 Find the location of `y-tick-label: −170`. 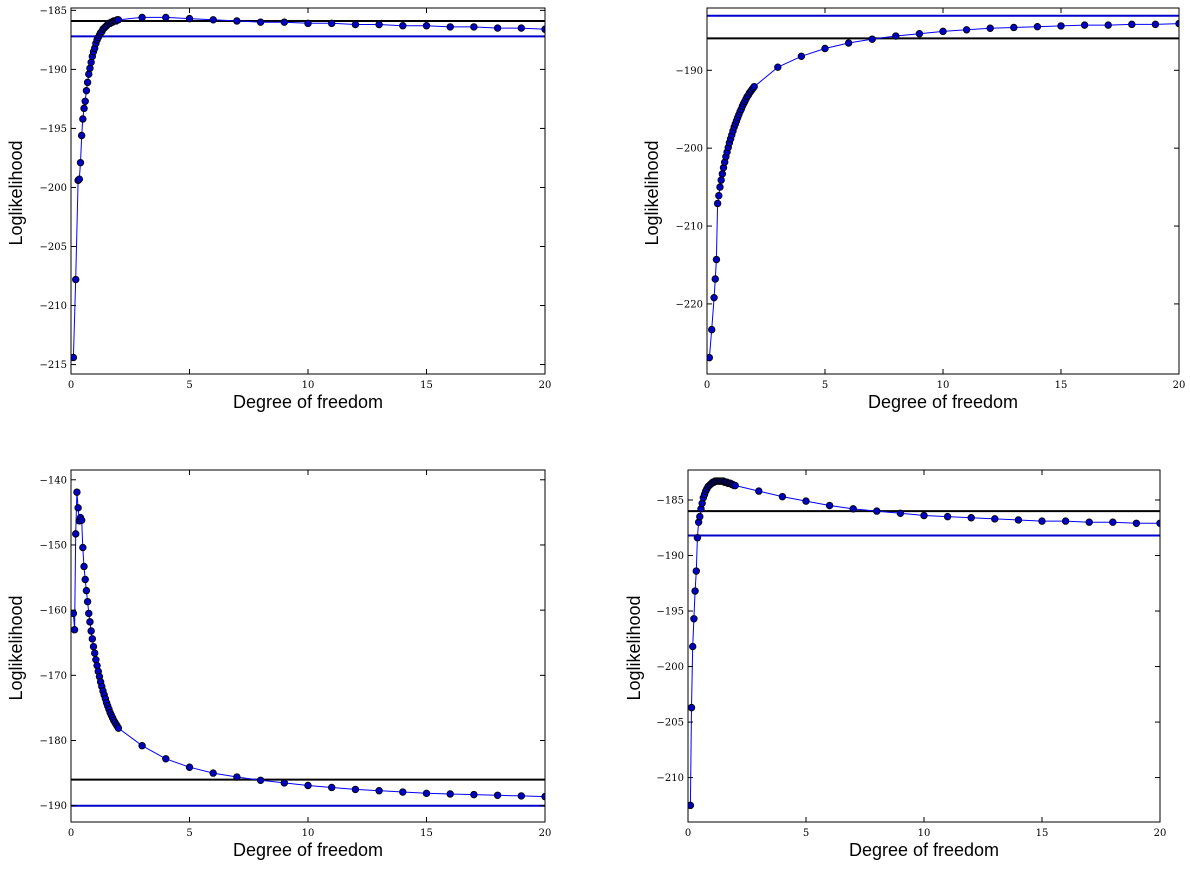

y-tick-label: −170 is located at coordinates (53, 676).